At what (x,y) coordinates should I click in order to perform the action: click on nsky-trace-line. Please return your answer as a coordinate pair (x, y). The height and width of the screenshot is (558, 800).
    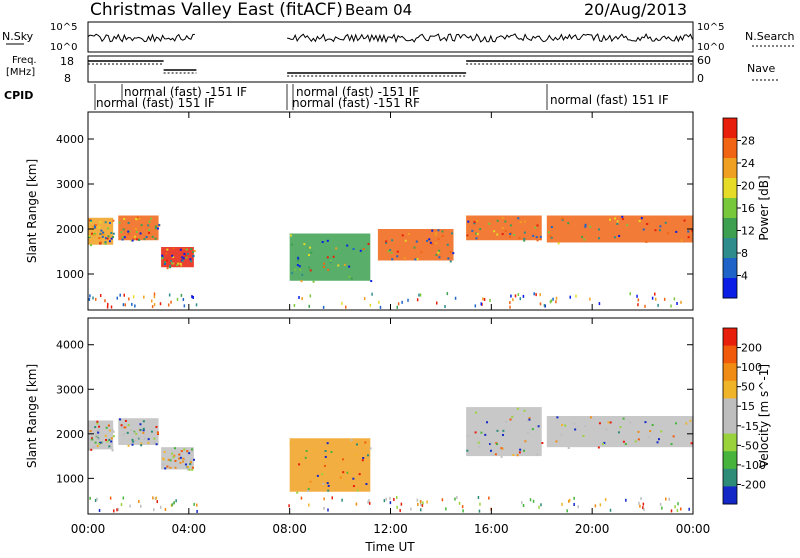
    Looking at the image, I should click on (141, 38).